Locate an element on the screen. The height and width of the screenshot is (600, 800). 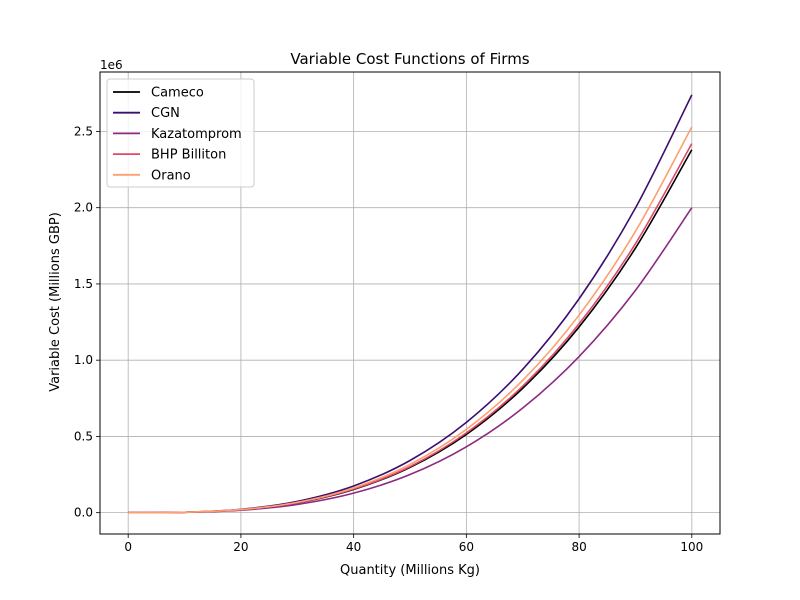
legend-item-orano: Orano is located at coordinates (152, 175).